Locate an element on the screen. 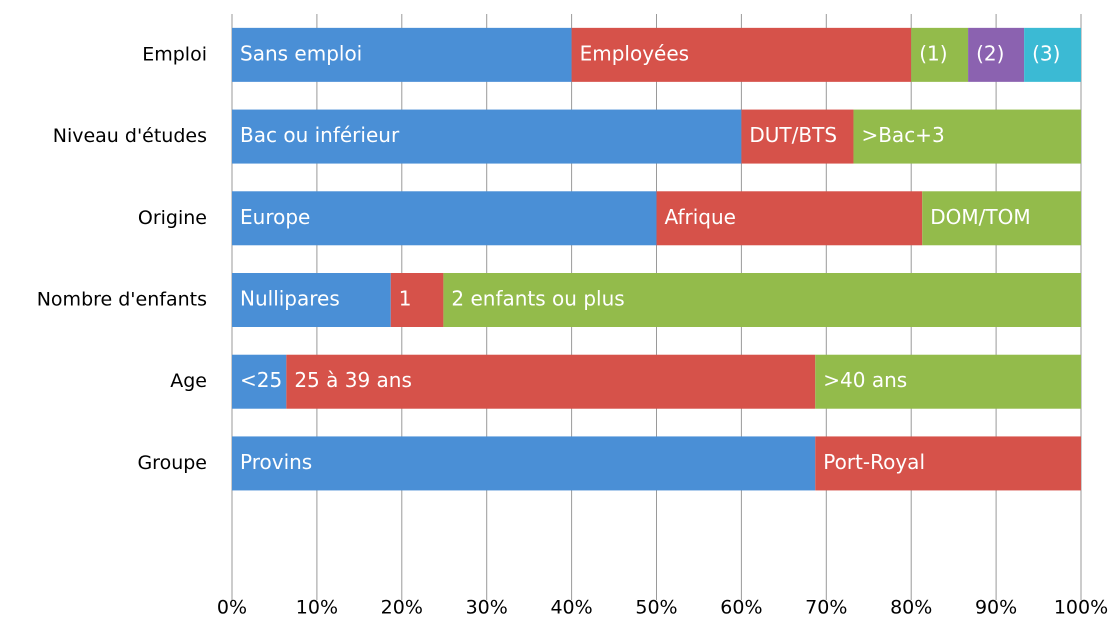 The image size is (1115, 629). x-tick-label: 20% is located at coordinates (402, 608).